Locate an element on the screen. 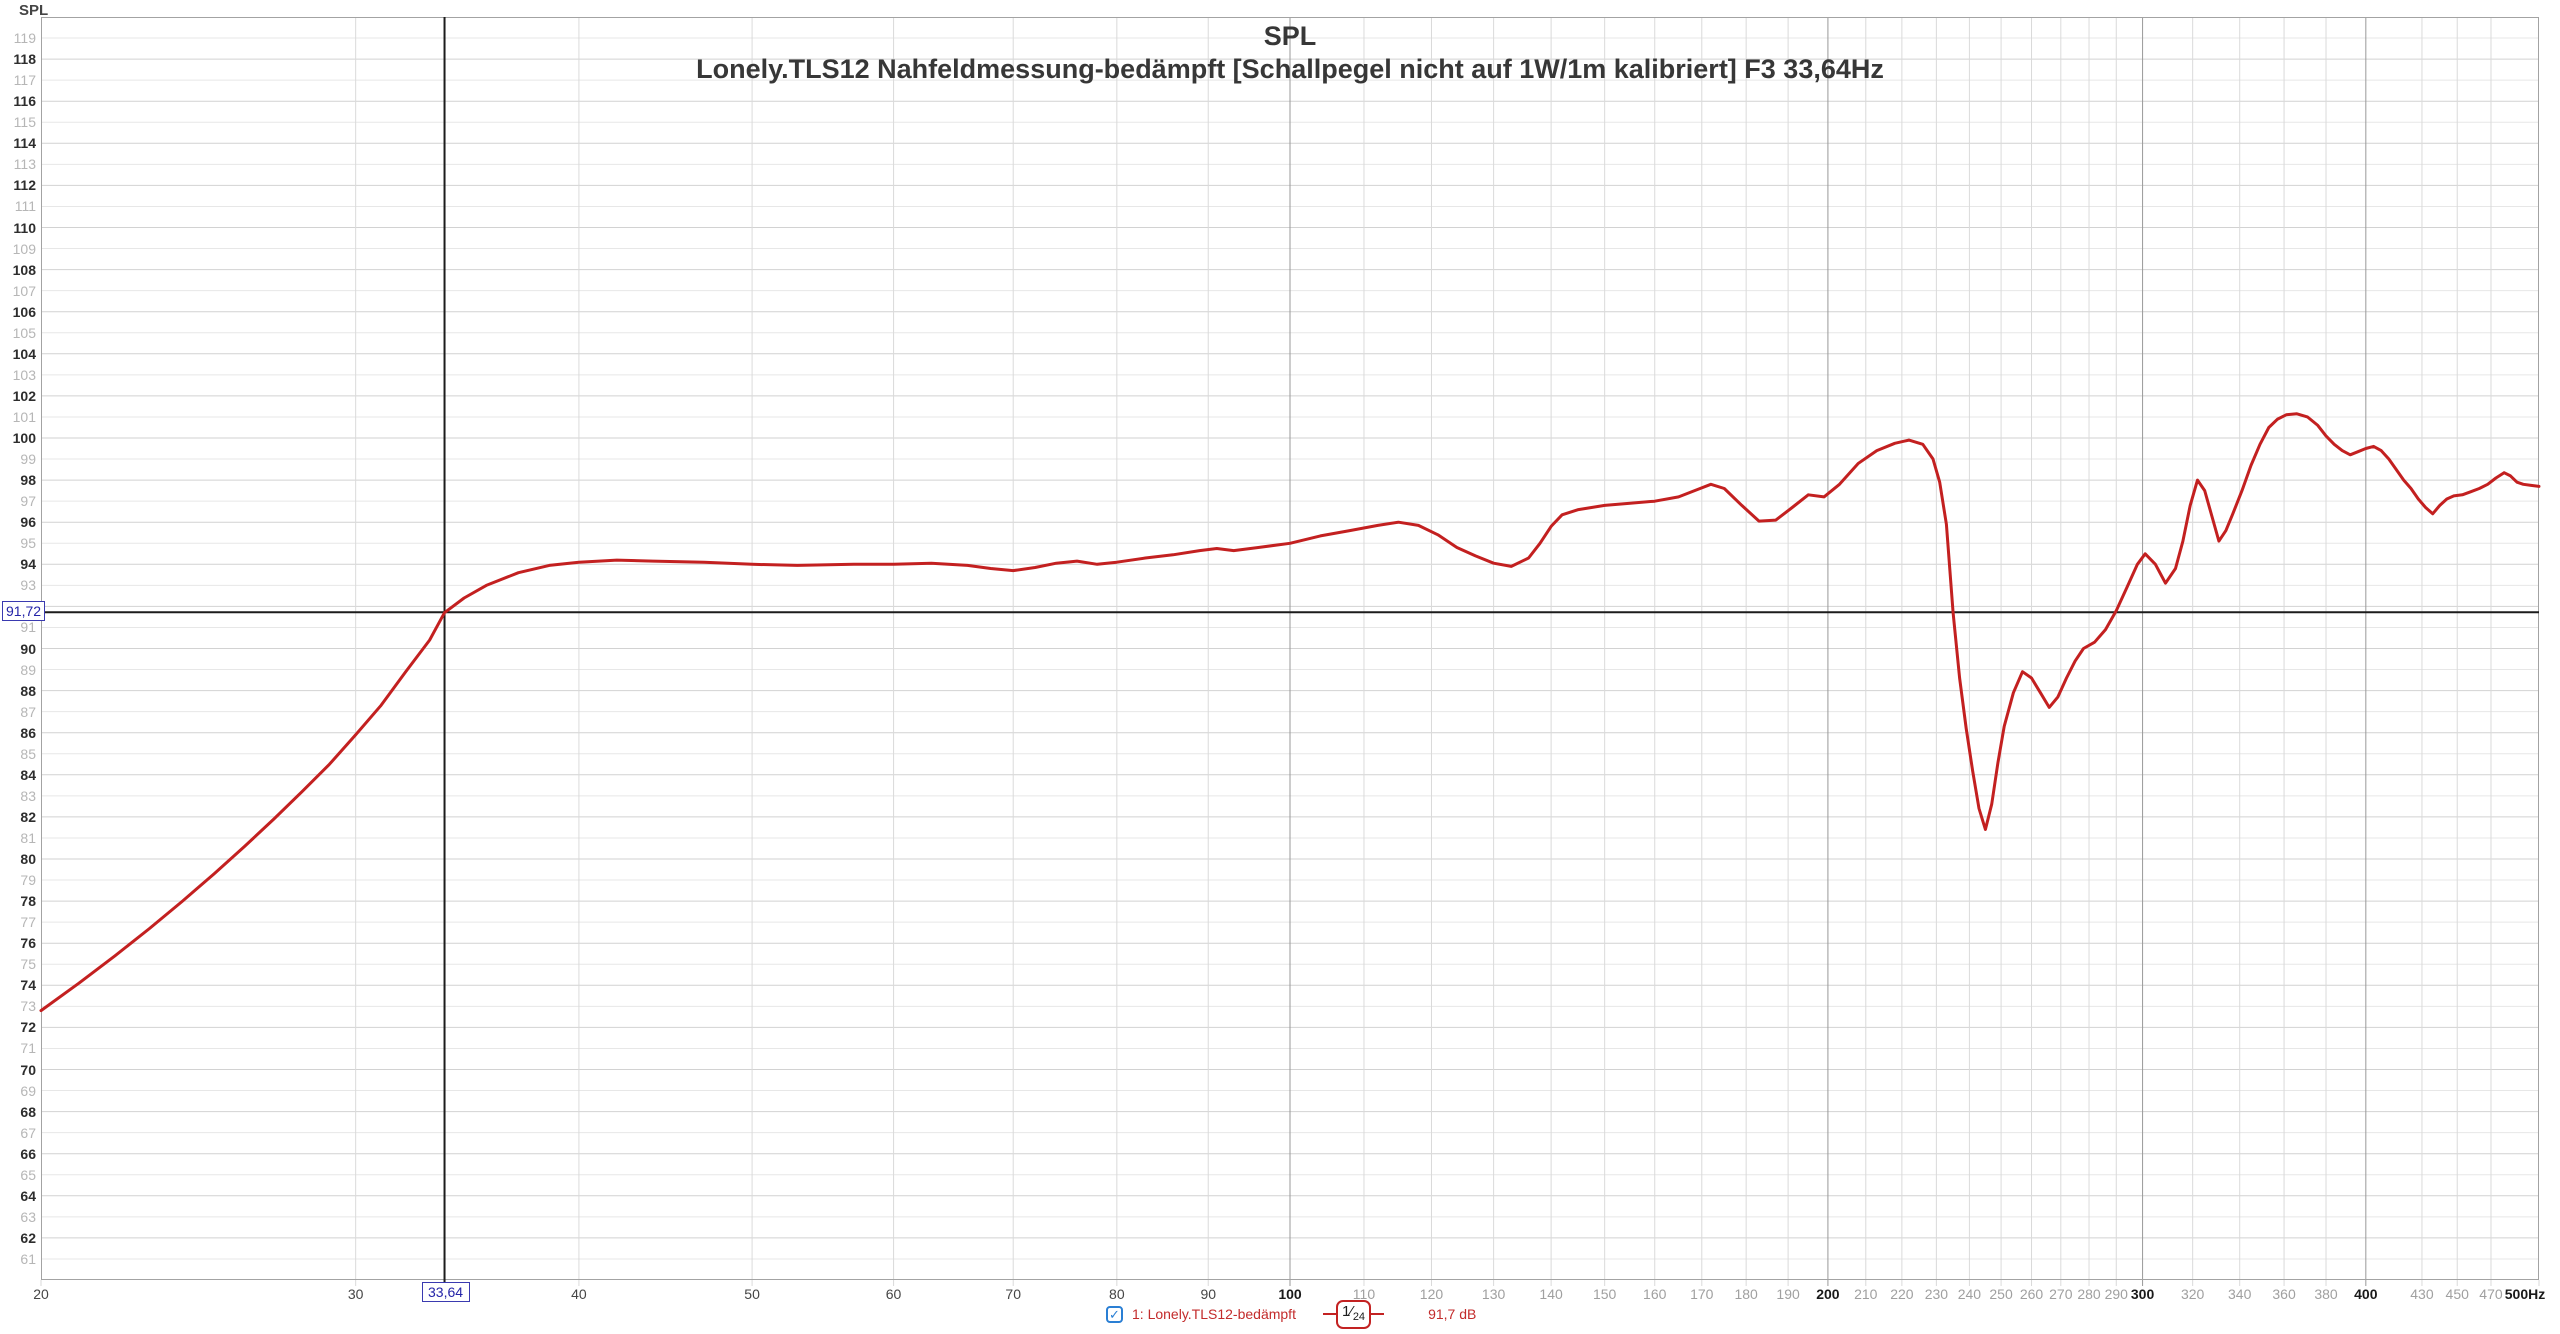 This screenshot has height=1334, width=2560. smoothing-wire-left-icon is located at coordinates (1329, 1314).